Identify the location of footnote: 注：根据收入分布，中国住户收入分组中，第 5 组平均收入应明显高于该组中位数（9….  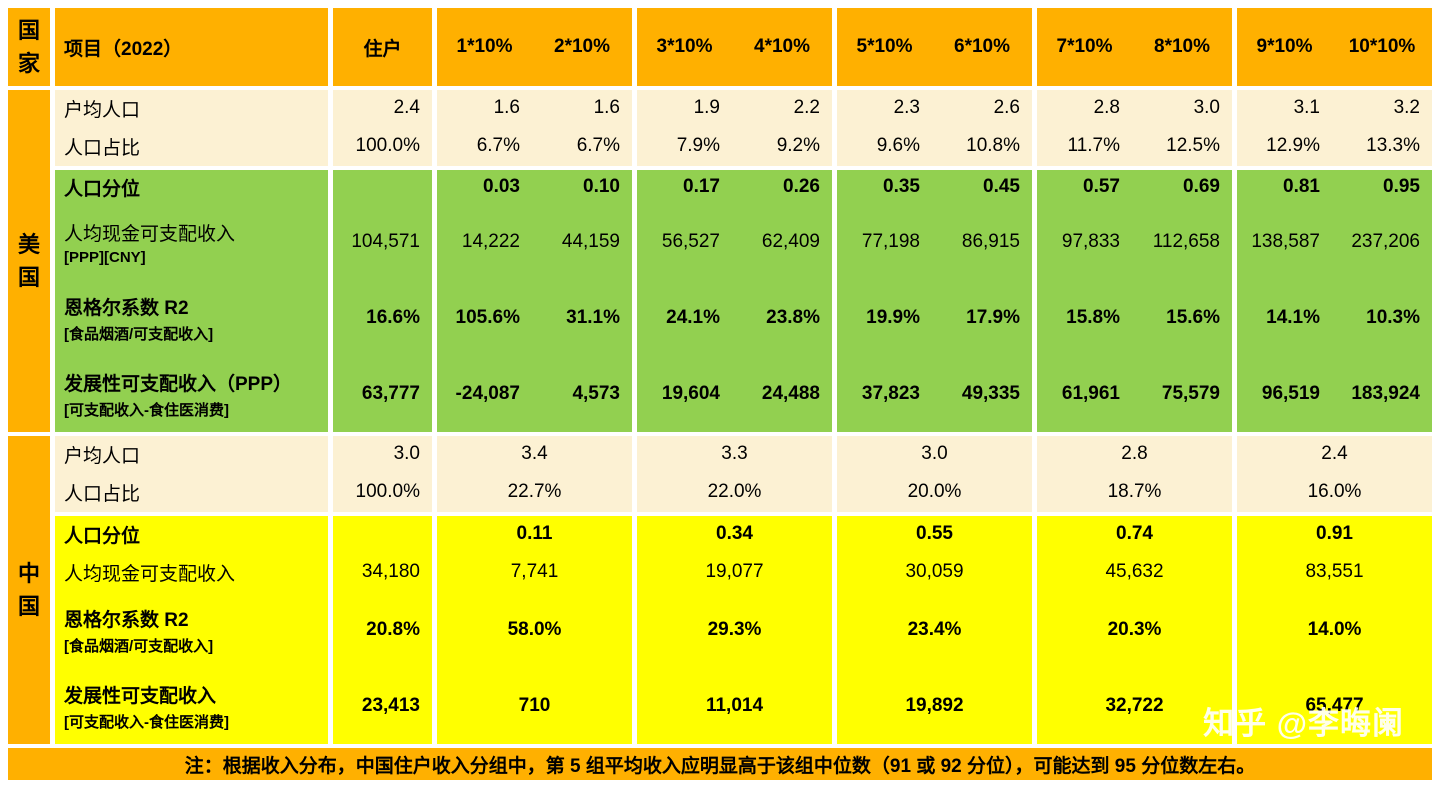
(720, 762).